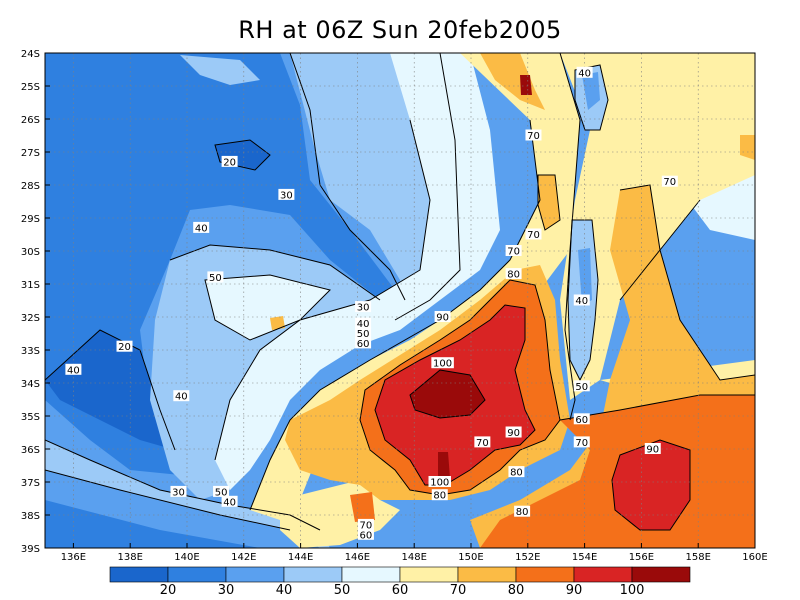 This screenshot has height=600, width=800. What do you see at coordinates (226, 590) in the screenshot?
I see `colorbar-label: 30` at bounding box center [226, 590].